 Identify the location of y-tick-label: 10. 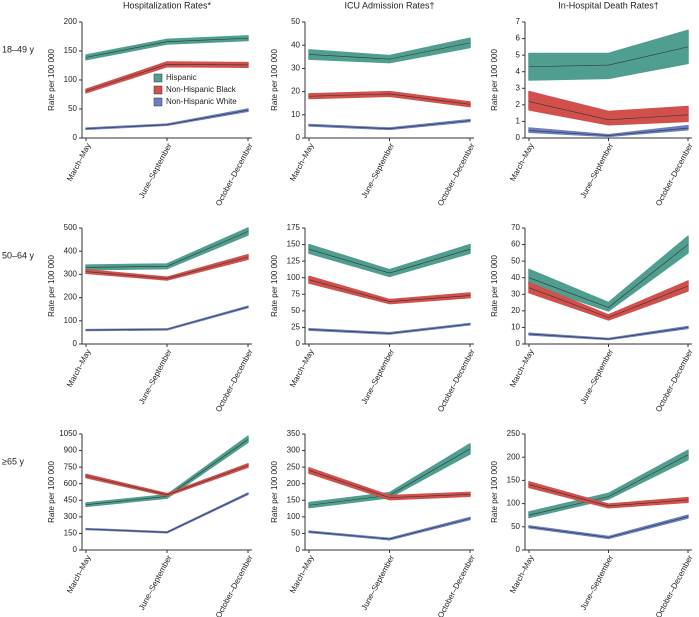
(515, 327).